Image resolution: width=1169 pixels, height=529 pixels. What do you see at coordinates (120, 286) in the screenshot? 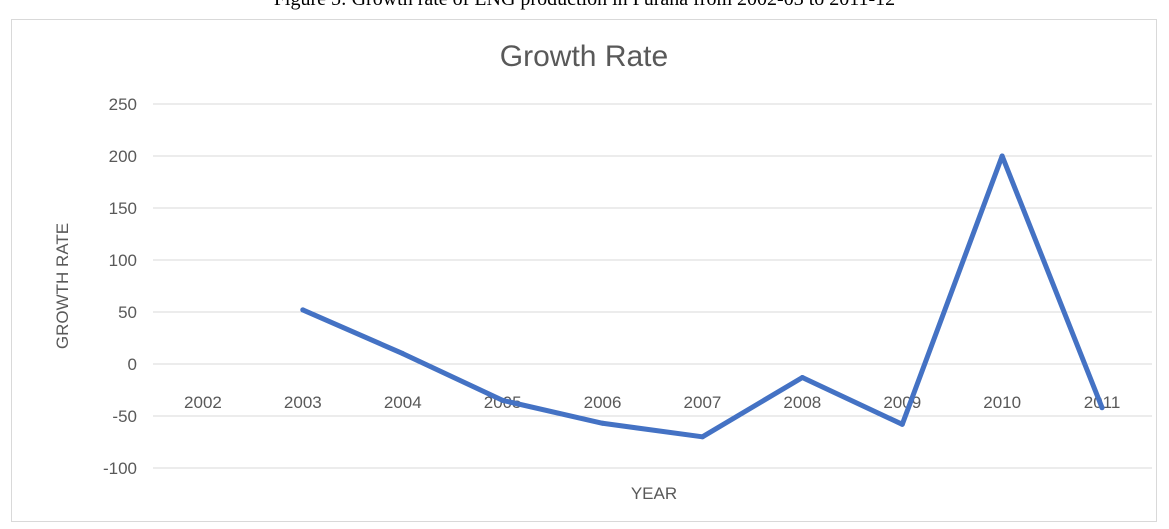
I see `y-tick-labels: 250 200 150 100 50 0 -50 -100` at bounding box center [120, 286].